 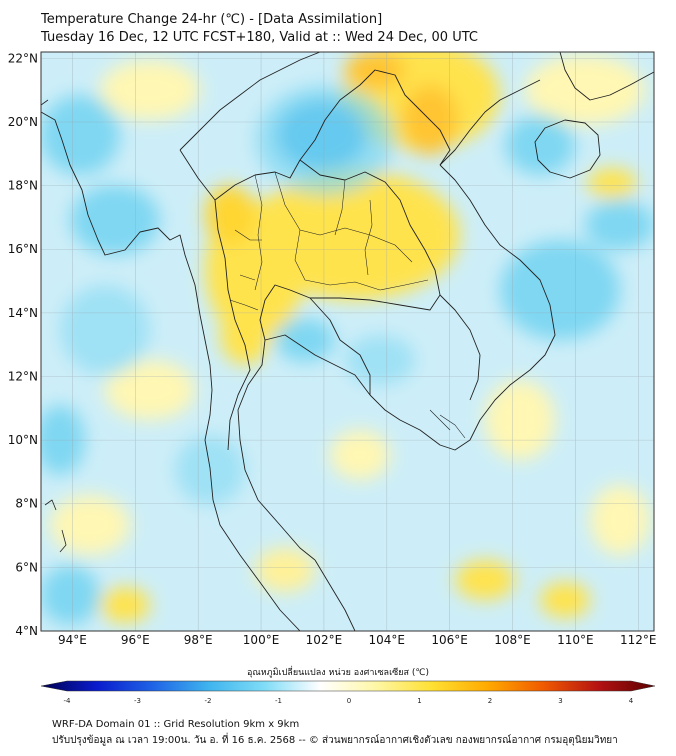 What do you see at coordinates (324, 640) in the screenshot?
I see `lon-label: 102°E` at bounding box center [324, 640].